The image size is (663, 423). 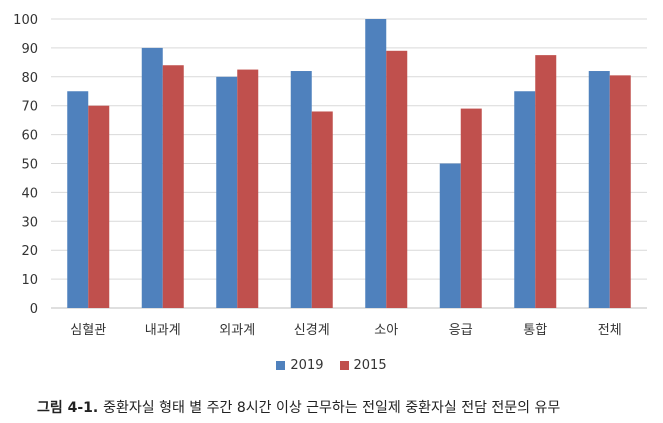 What do you see at coordinates (29, 107) in the screenshot?
I see `y-tick-label: 70` at bounding box center [29, 107].